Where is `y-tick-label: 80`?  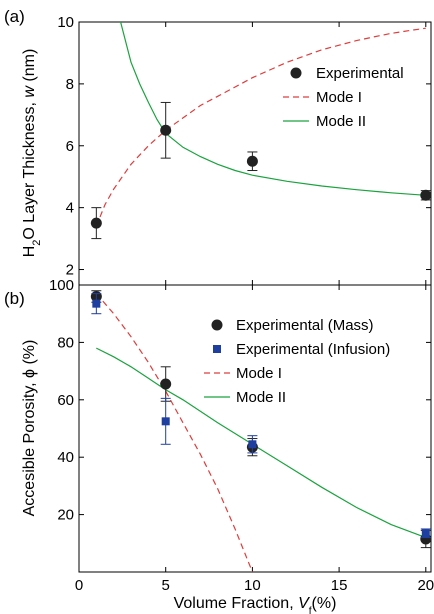
y-tick-label: 80 is located at coordinates (65, 342).